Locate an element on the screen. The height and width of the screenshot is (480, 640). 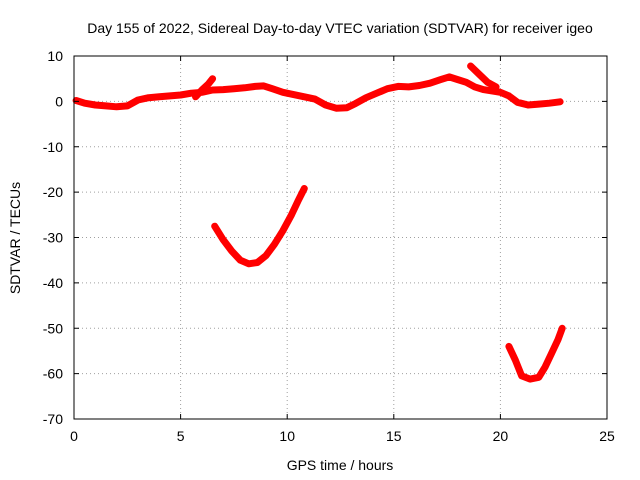
x-tick-label: 20 is located at coordinates (501, 436).